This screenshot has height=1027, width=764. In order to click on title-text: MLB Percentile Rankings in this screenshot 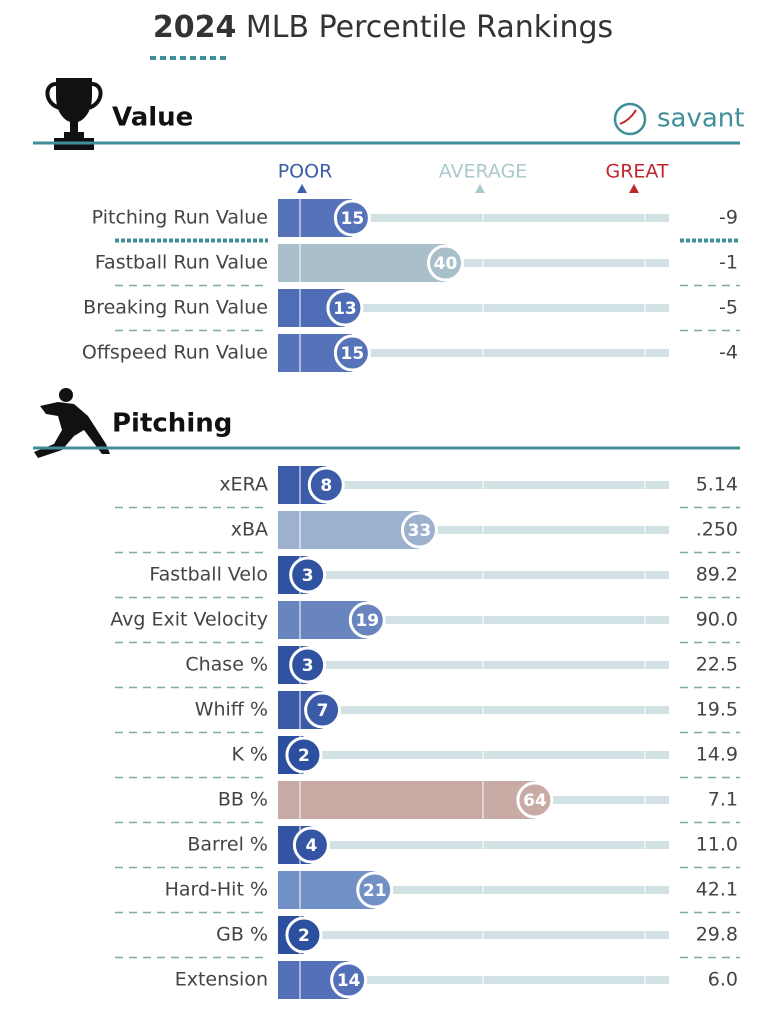, I will do `click(429, 27)`.